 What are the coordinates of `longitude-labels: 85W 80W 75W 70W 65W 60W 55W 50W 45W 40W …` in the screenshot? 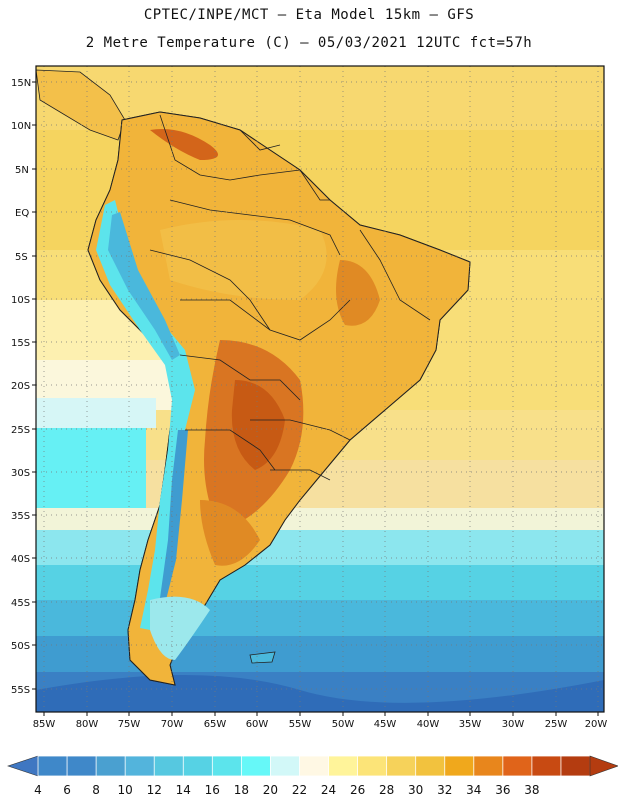 It's located at (320, 724).